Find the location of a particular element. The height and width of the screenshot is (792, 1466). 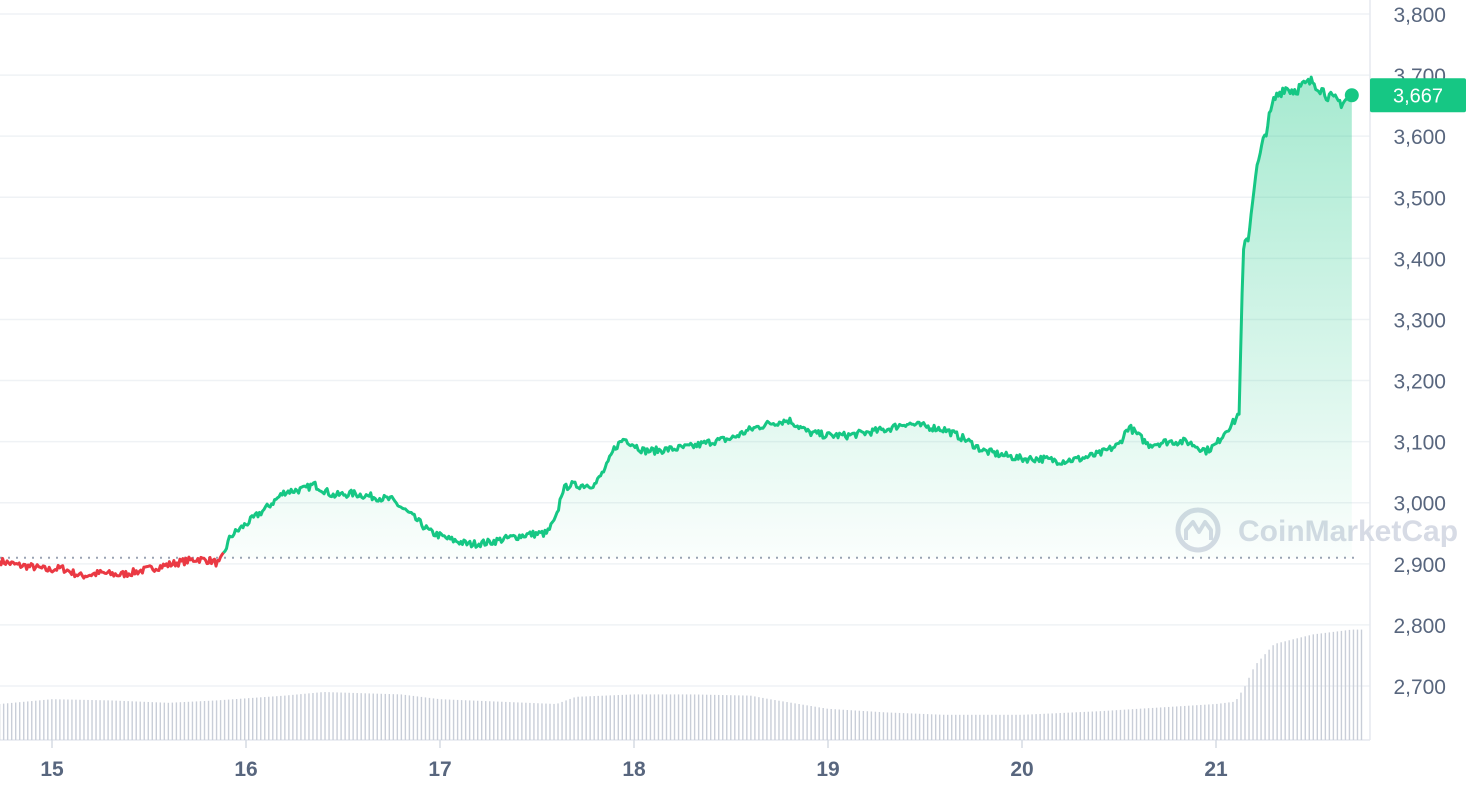

current-price-badge-bg is located at coordinates (1418, 95).